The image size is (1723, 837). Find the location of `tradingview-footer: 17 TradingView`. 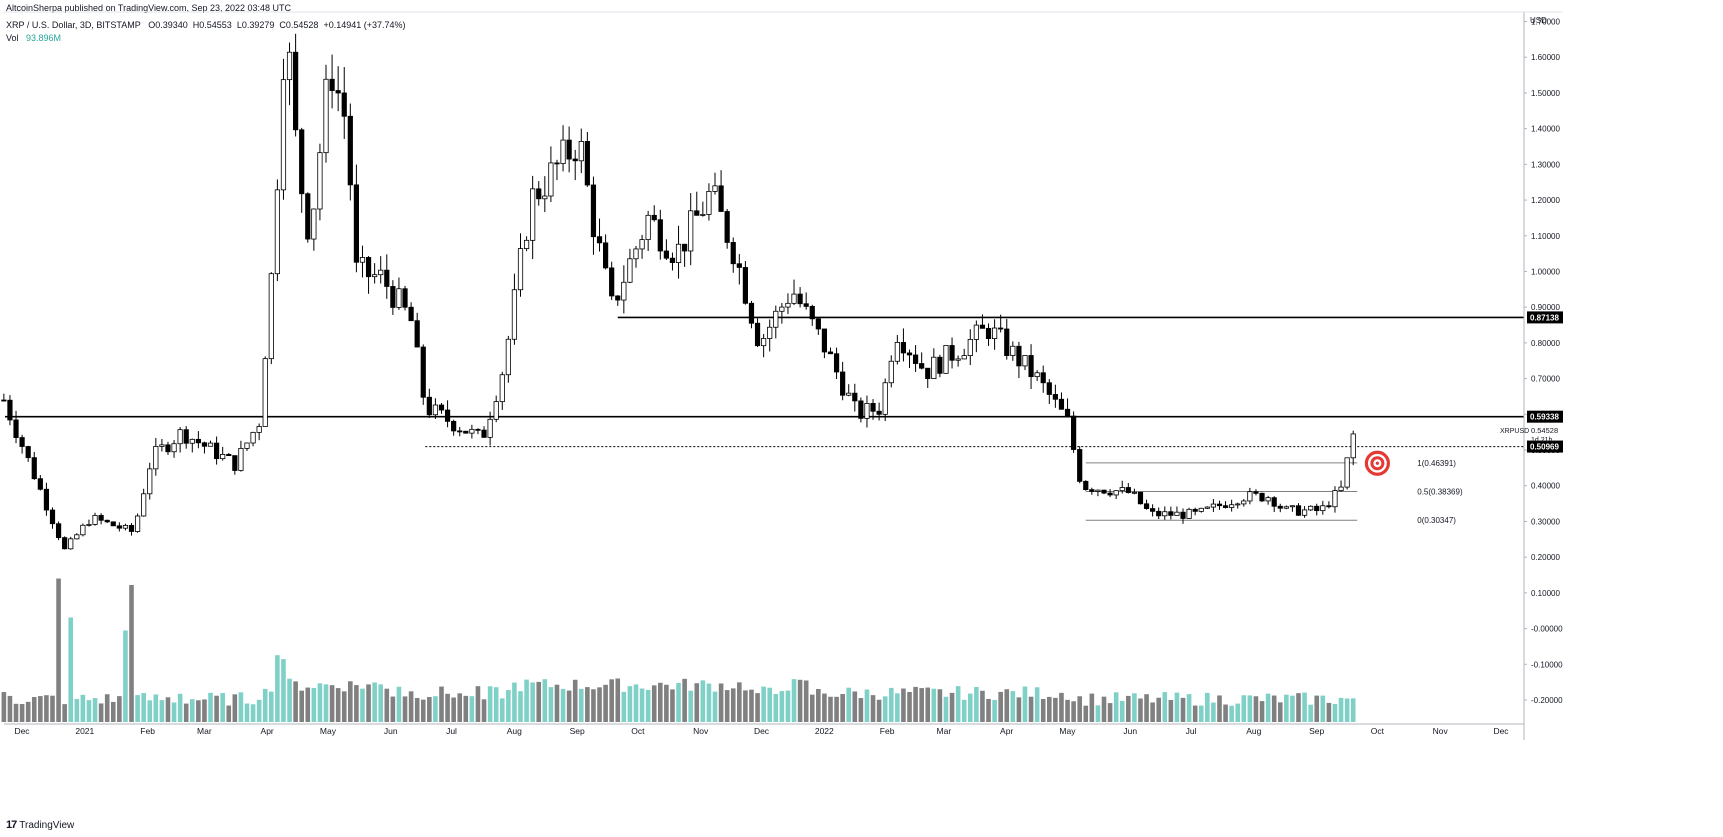

tradingview-footer: 17 TradingView is located at coordinates (40, 825).